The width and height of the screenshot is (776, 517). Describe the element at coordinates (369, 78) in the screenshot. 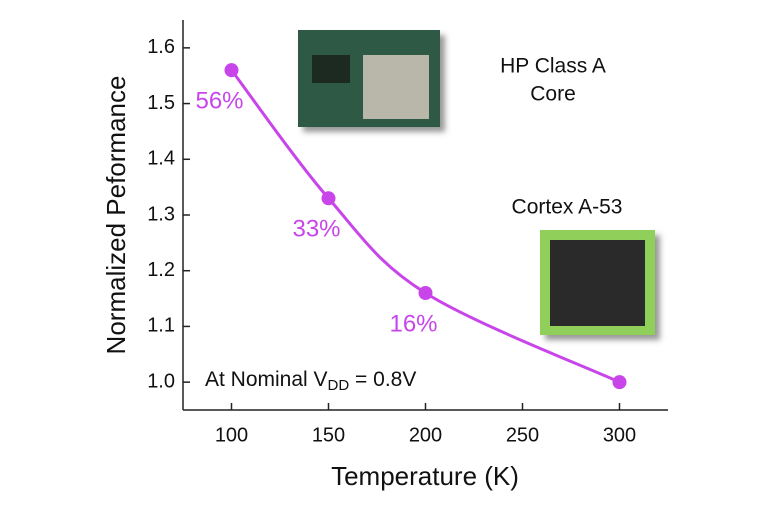

I see `board-photo` at that location.